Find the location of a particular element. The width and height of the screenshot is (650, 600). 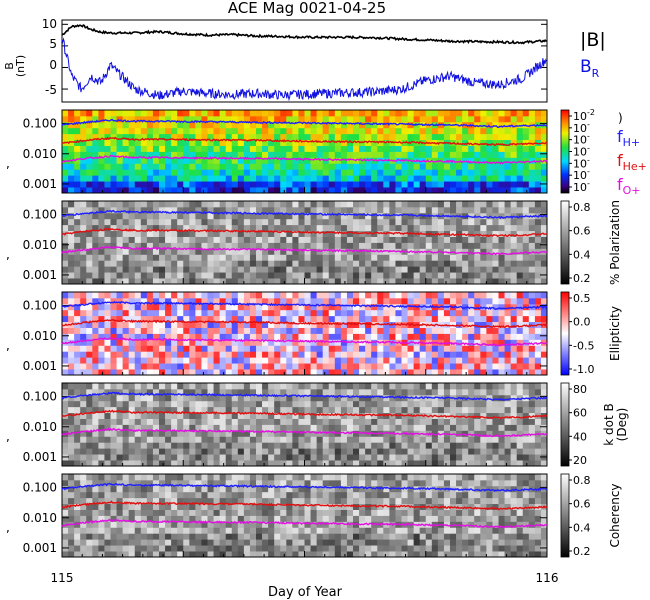

panel3-colorbar-tick-2: 0.4 is located at coordinates (582, 254).